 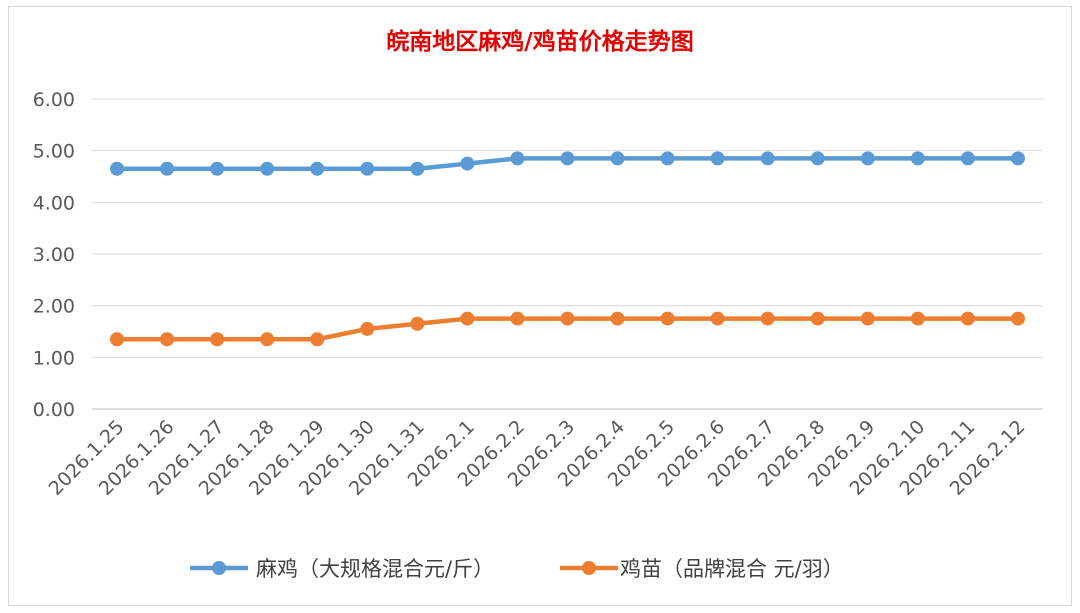 I want to click on y-tick-label: 1.00, so click(x=54, y=358).